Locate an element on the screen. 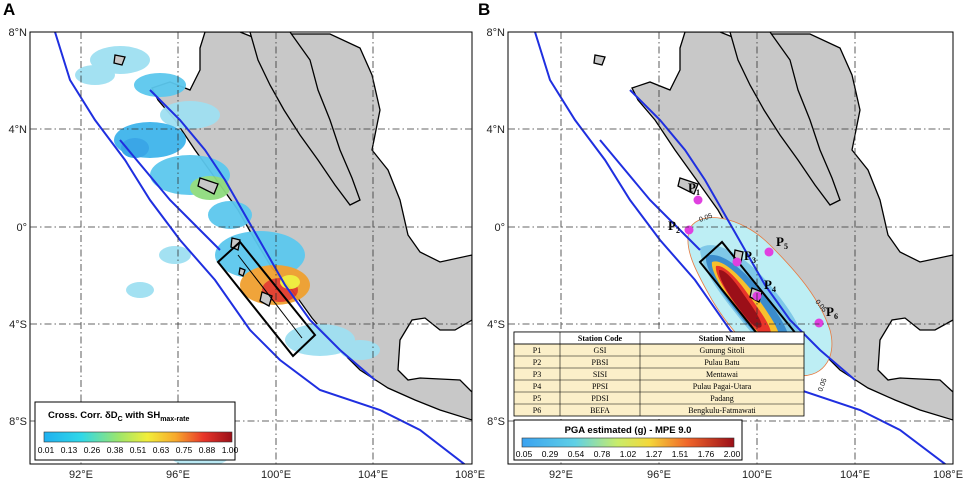 The width and height of the screenshot is (969, 487). panel-a-lon-labels: 92°E 96°E 100°E 104°E 108°E is located at coordinates (277, 475).